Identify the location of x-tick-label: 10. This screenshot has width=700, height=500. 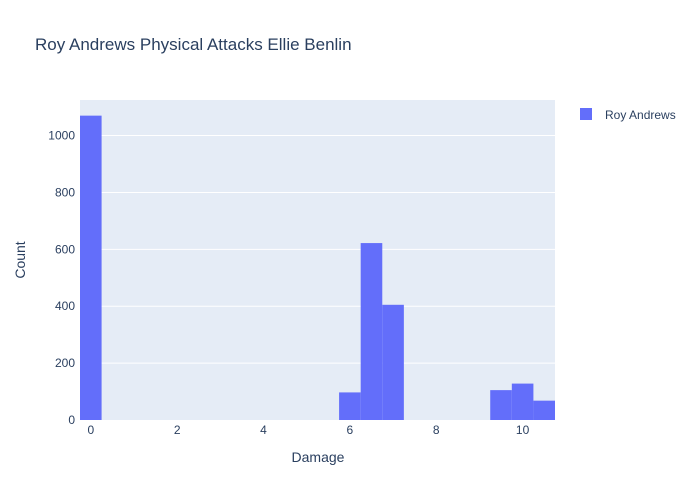
(523, 430).